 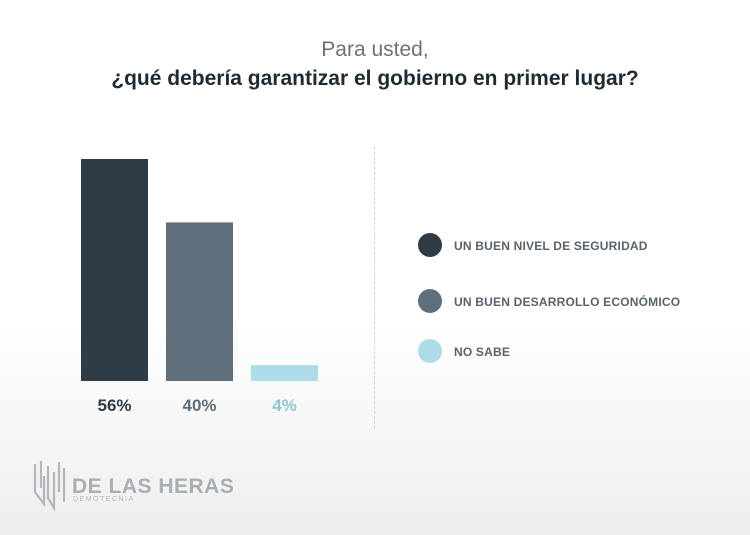 What do you see at coordinates (114, 405) in the screenshot?
I see `bar-value-label-1: 56%` at bounding box center [114, 405].